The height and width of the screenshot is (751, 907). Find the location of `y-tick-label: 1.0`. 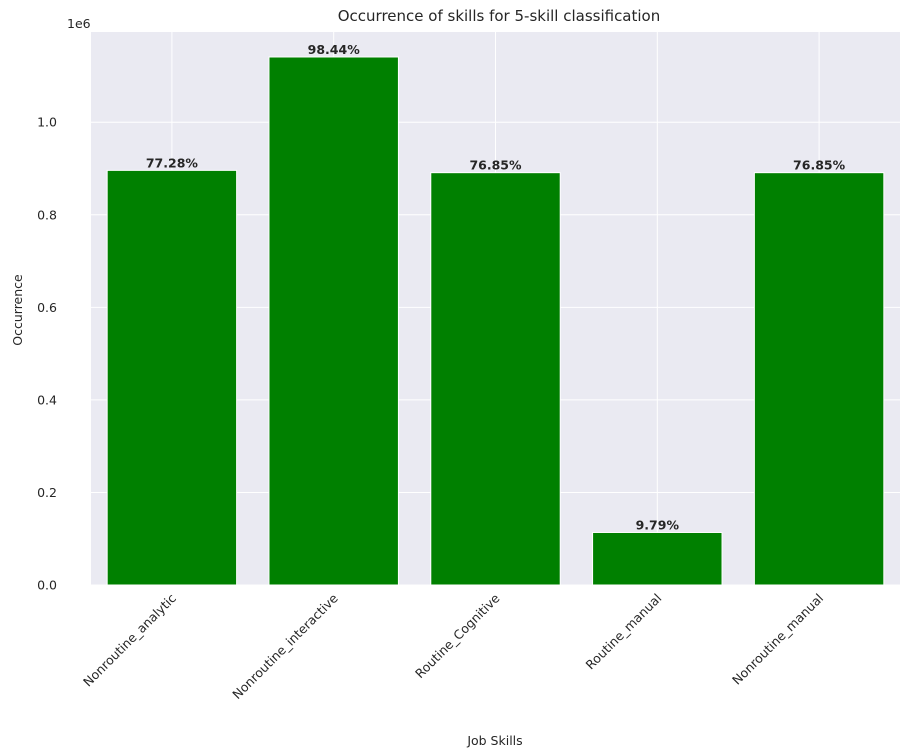

y-tick-label: 1.0 is located at coordinates (47, 122).